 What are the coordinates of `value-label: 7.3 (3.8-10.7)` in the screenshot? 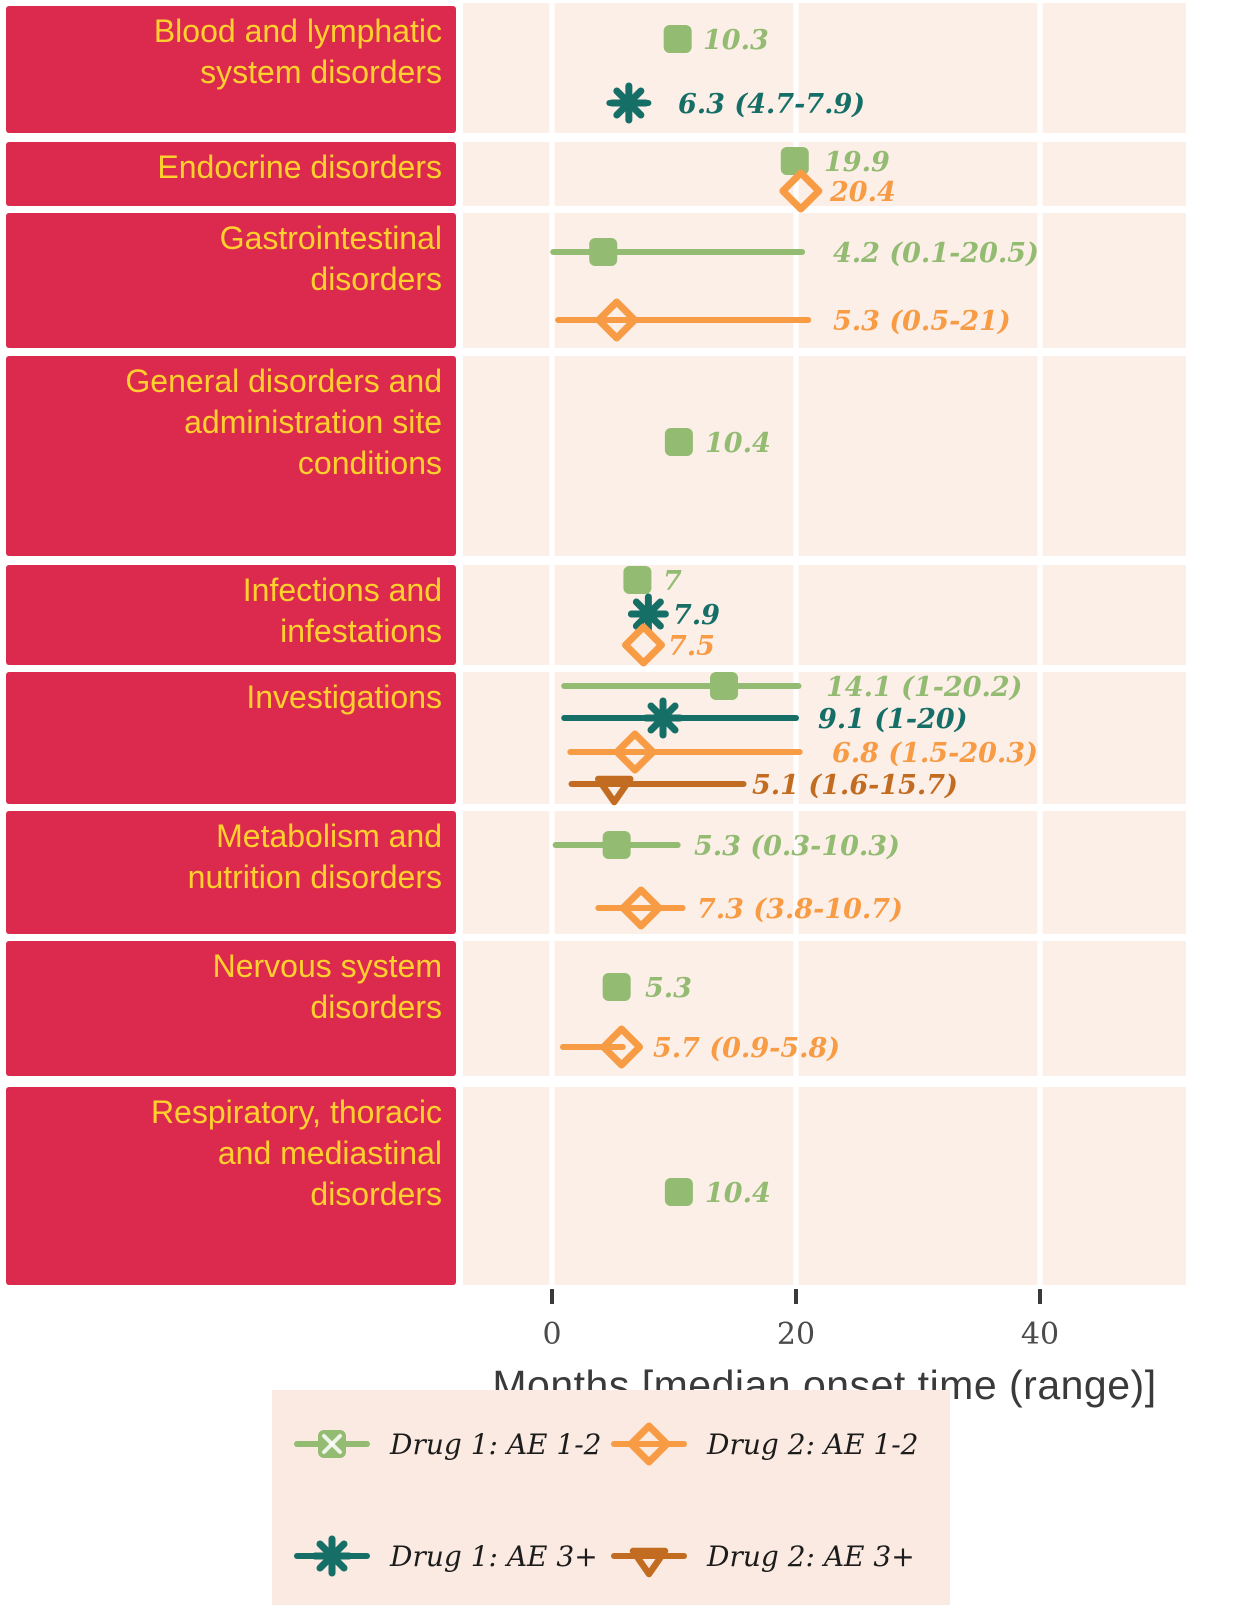 It's located at (800, 909).